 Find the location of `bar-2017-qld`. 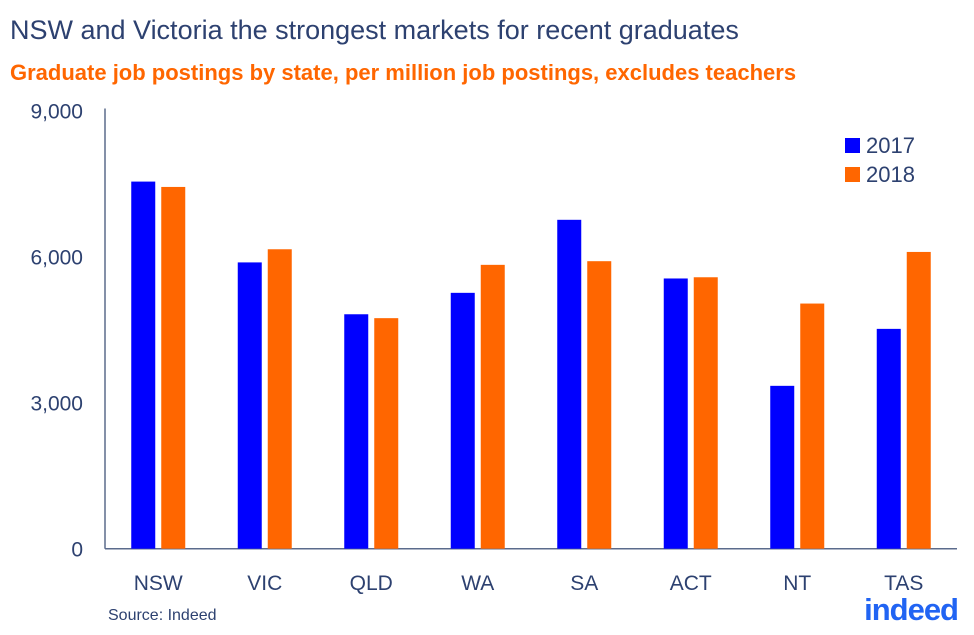

bar-2017-qld is located at coordinates (356, 431).